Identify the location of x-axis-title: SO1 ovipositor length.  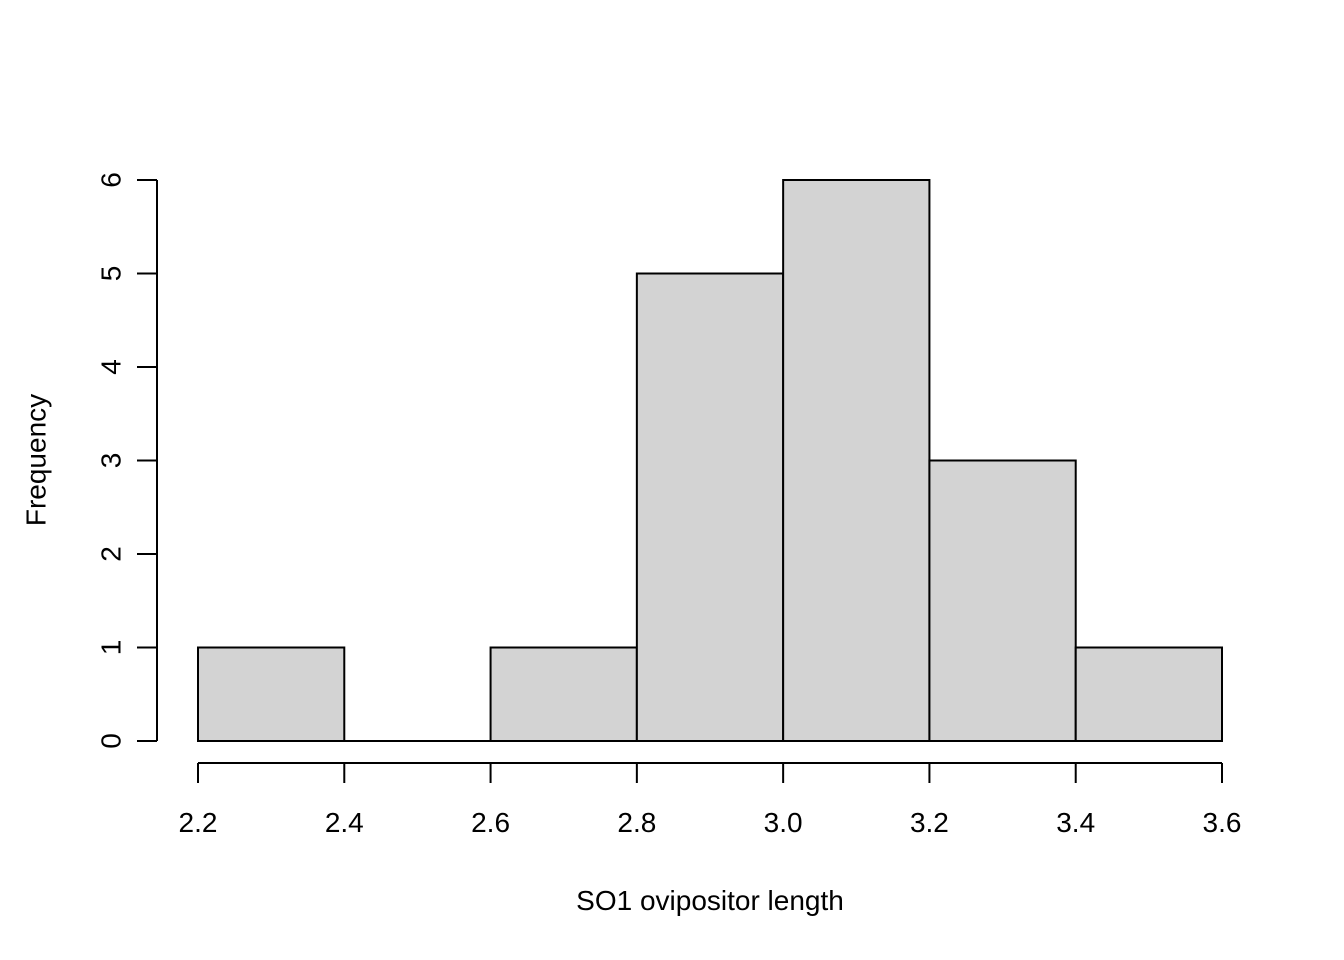
(710, 900).